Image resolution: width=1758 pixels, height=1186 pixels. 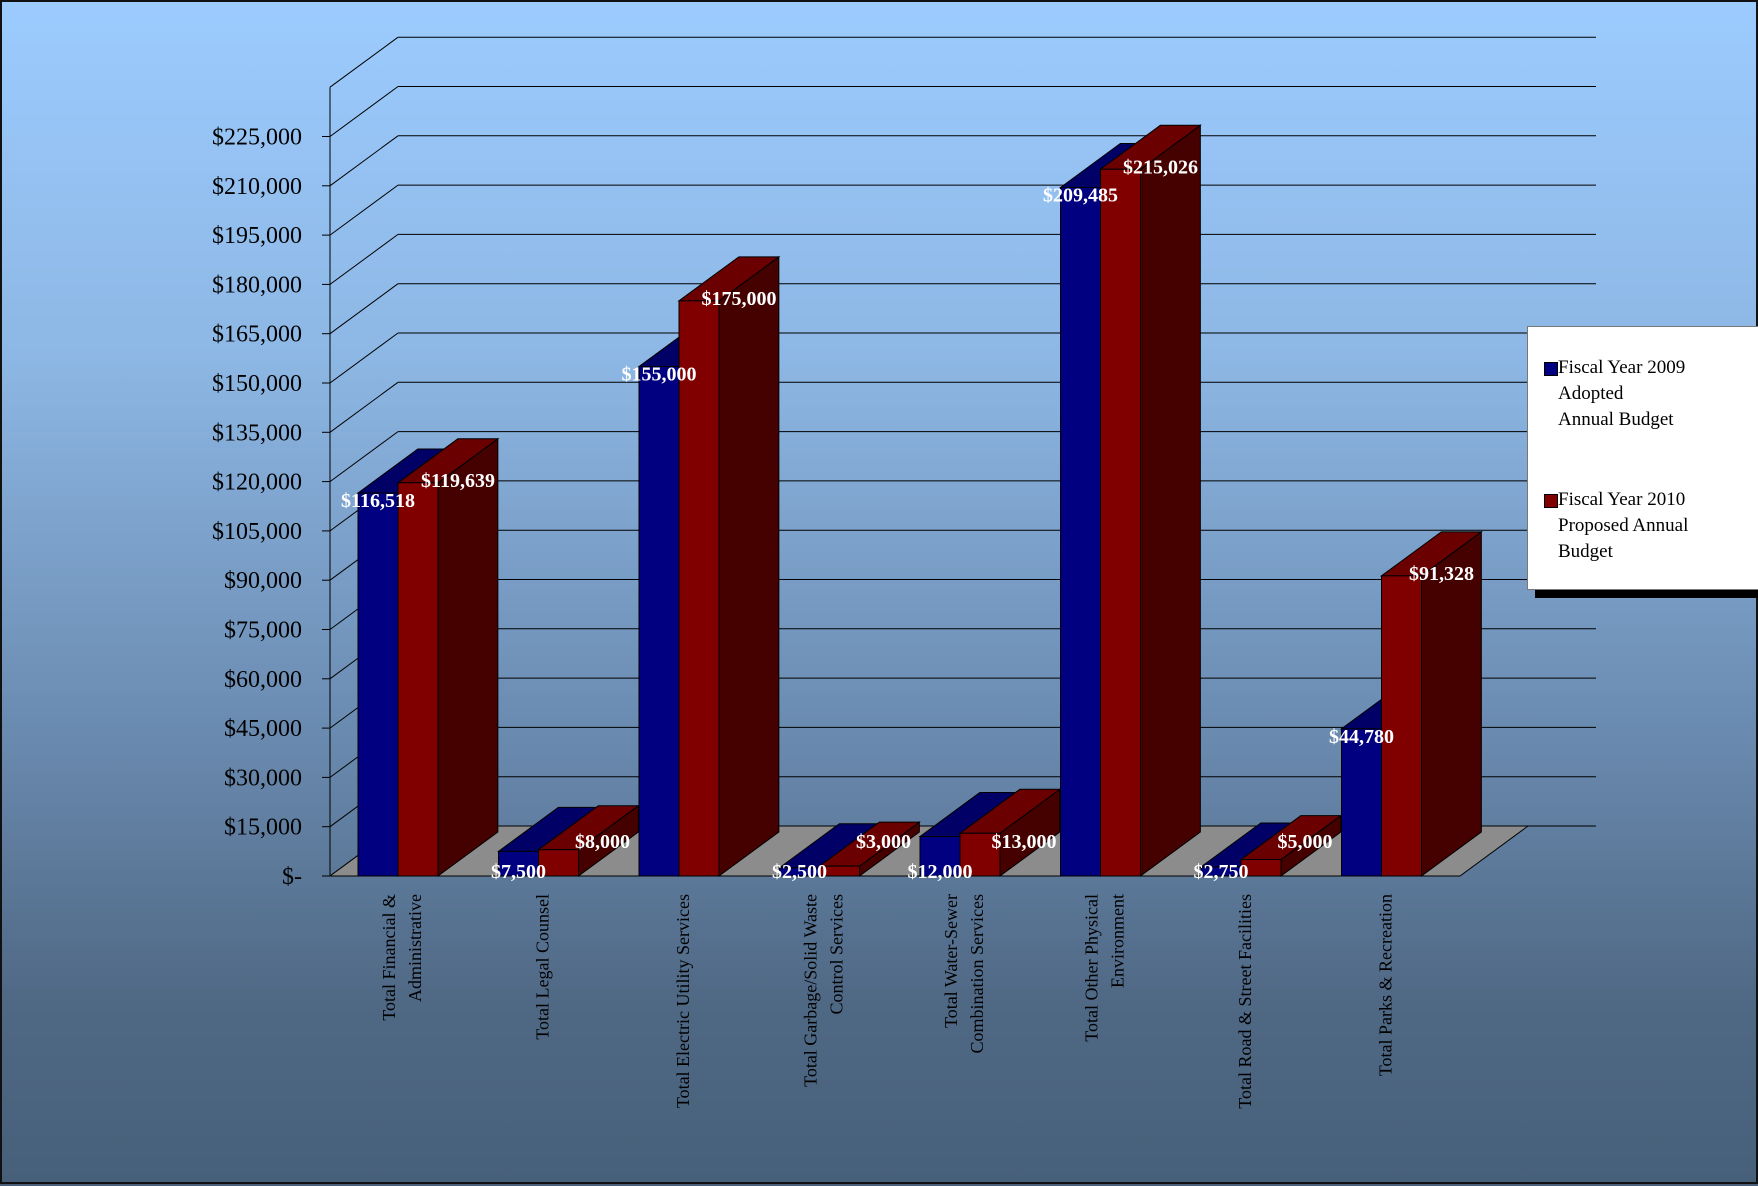 What do you see at coordinates (458, 481) in the screenshot?
I see `data-label: $119,639` at bounding box center [458, 481].